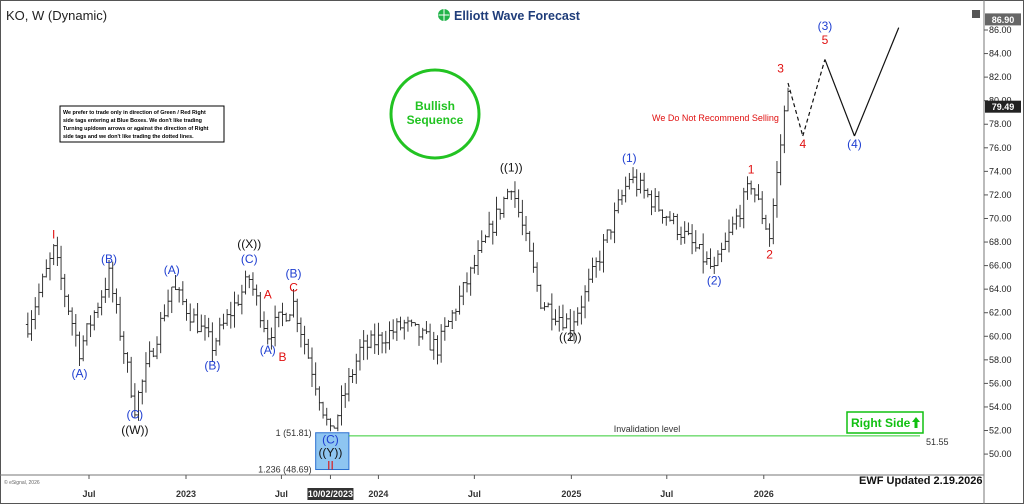  I want to click on x-tick-label: 2026, so click(764, 494).